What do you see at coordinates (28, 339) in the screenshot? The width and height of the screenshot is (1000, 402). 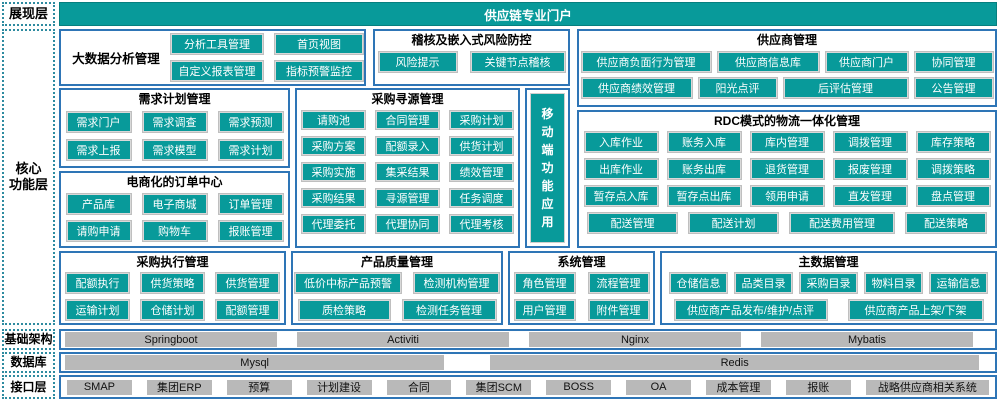 I see `layer-label-text: 基础架构` at bounding box center [28, 339].